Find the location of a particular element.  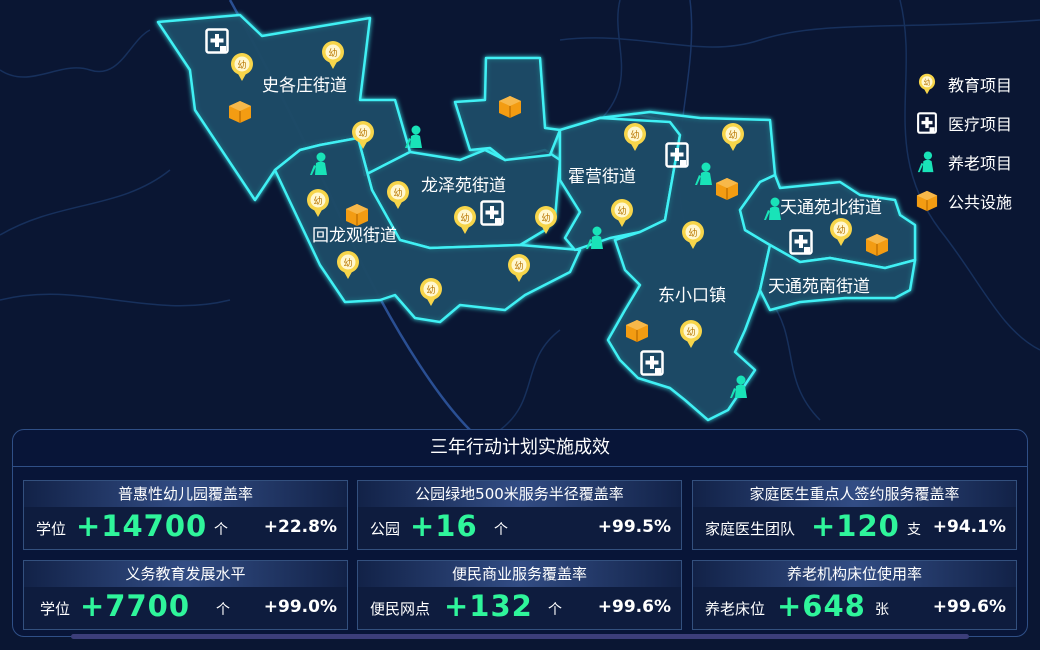

district-shape-tiantongyuan-south is located at coordinates (837, 277).